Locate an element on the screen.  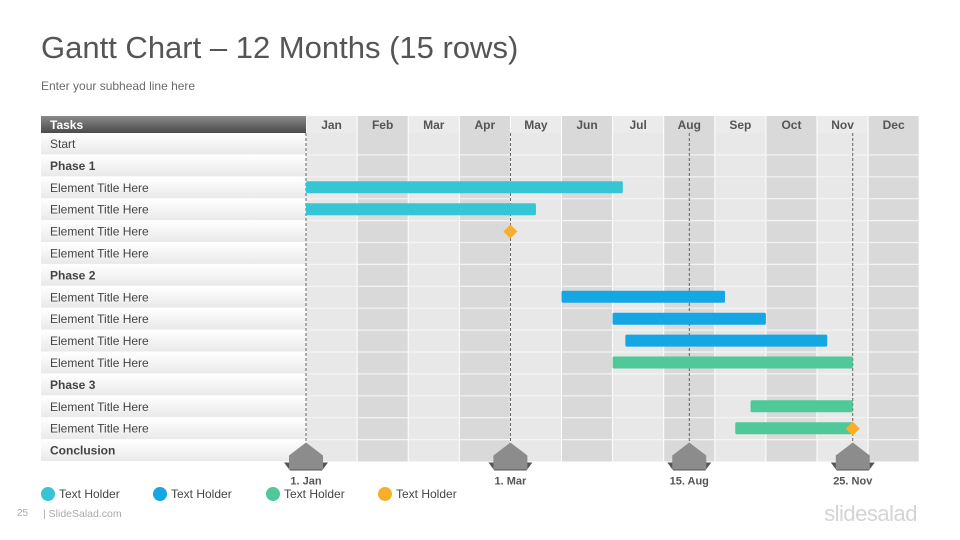
tasks-header-cell is located at coordinates (173, 124).